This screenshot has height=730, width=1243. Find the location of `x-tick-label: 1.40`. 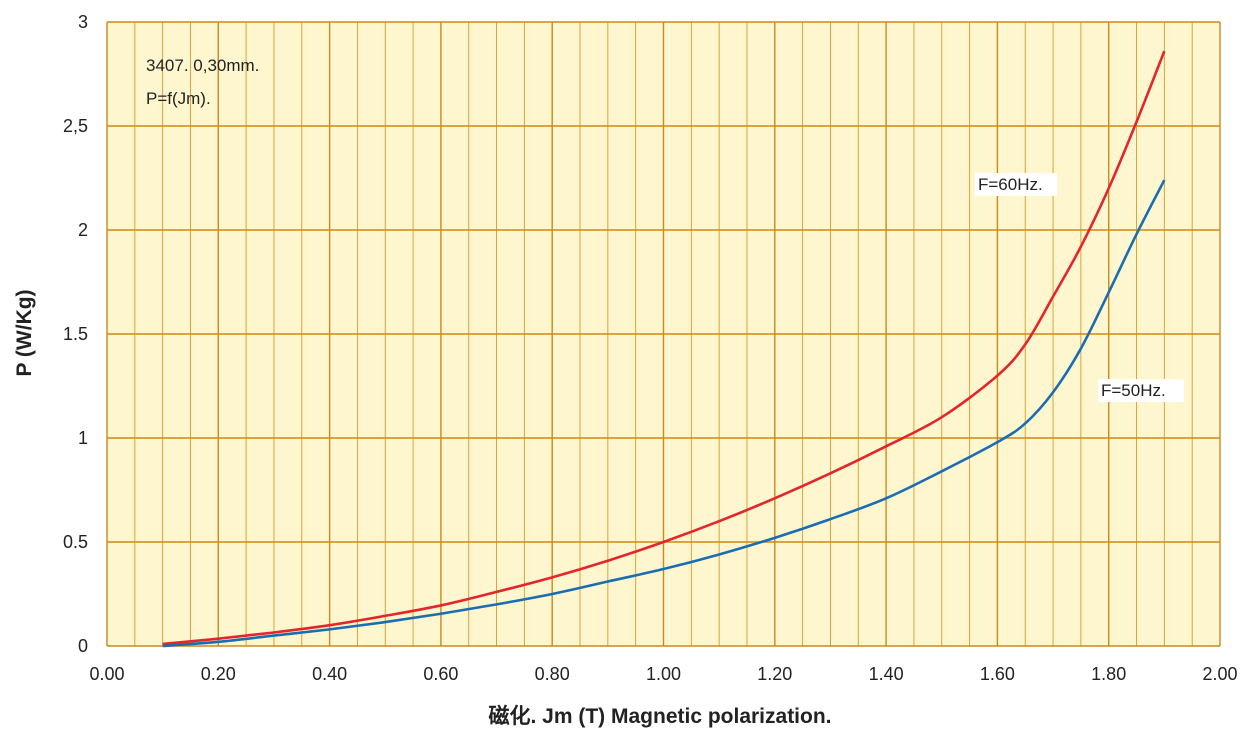

x-tick-label: 1.40 is located at coordinates (886, 674).